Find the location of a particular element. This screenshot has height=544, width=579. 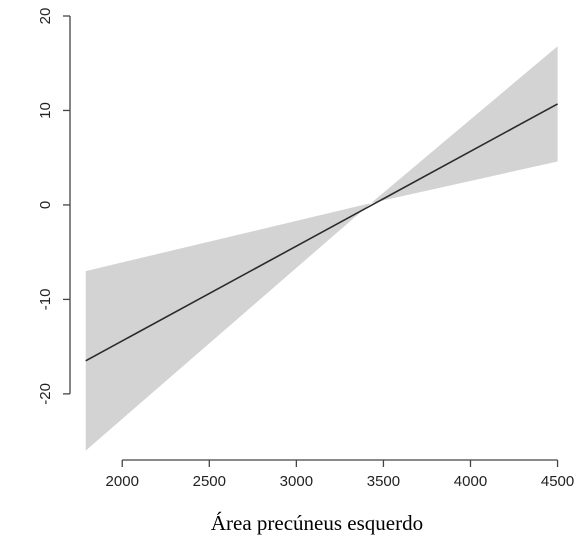

x-tick-label: 3500 is located at coordinates (383, 481).